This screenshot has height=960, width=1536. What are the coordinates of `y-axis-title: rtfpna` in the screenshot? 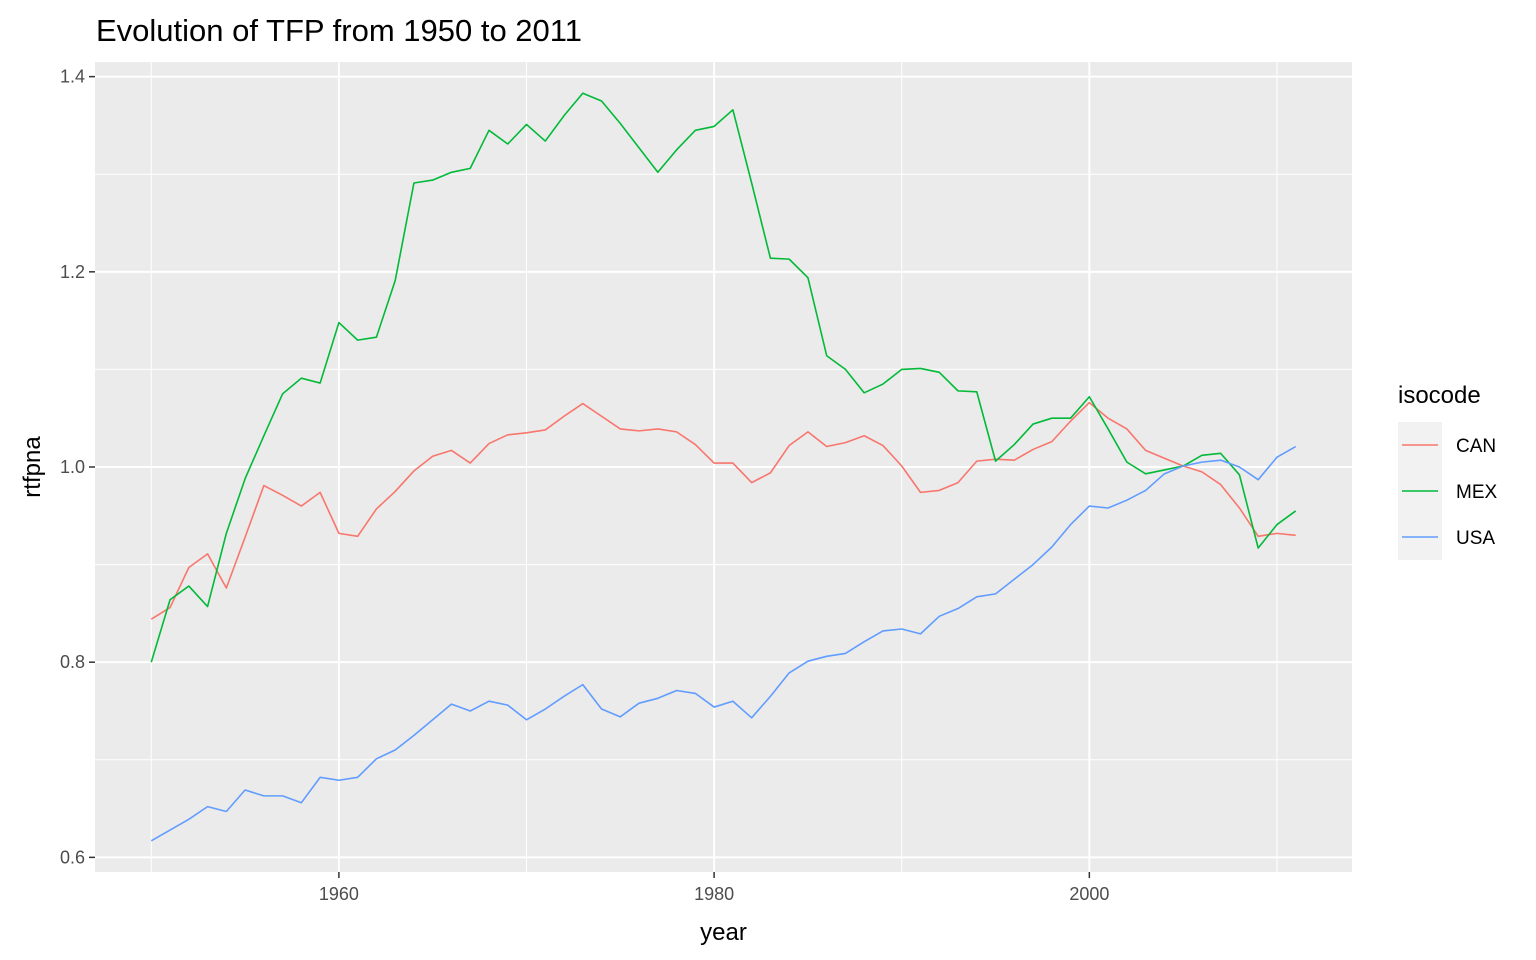 It's located at (32, 467).